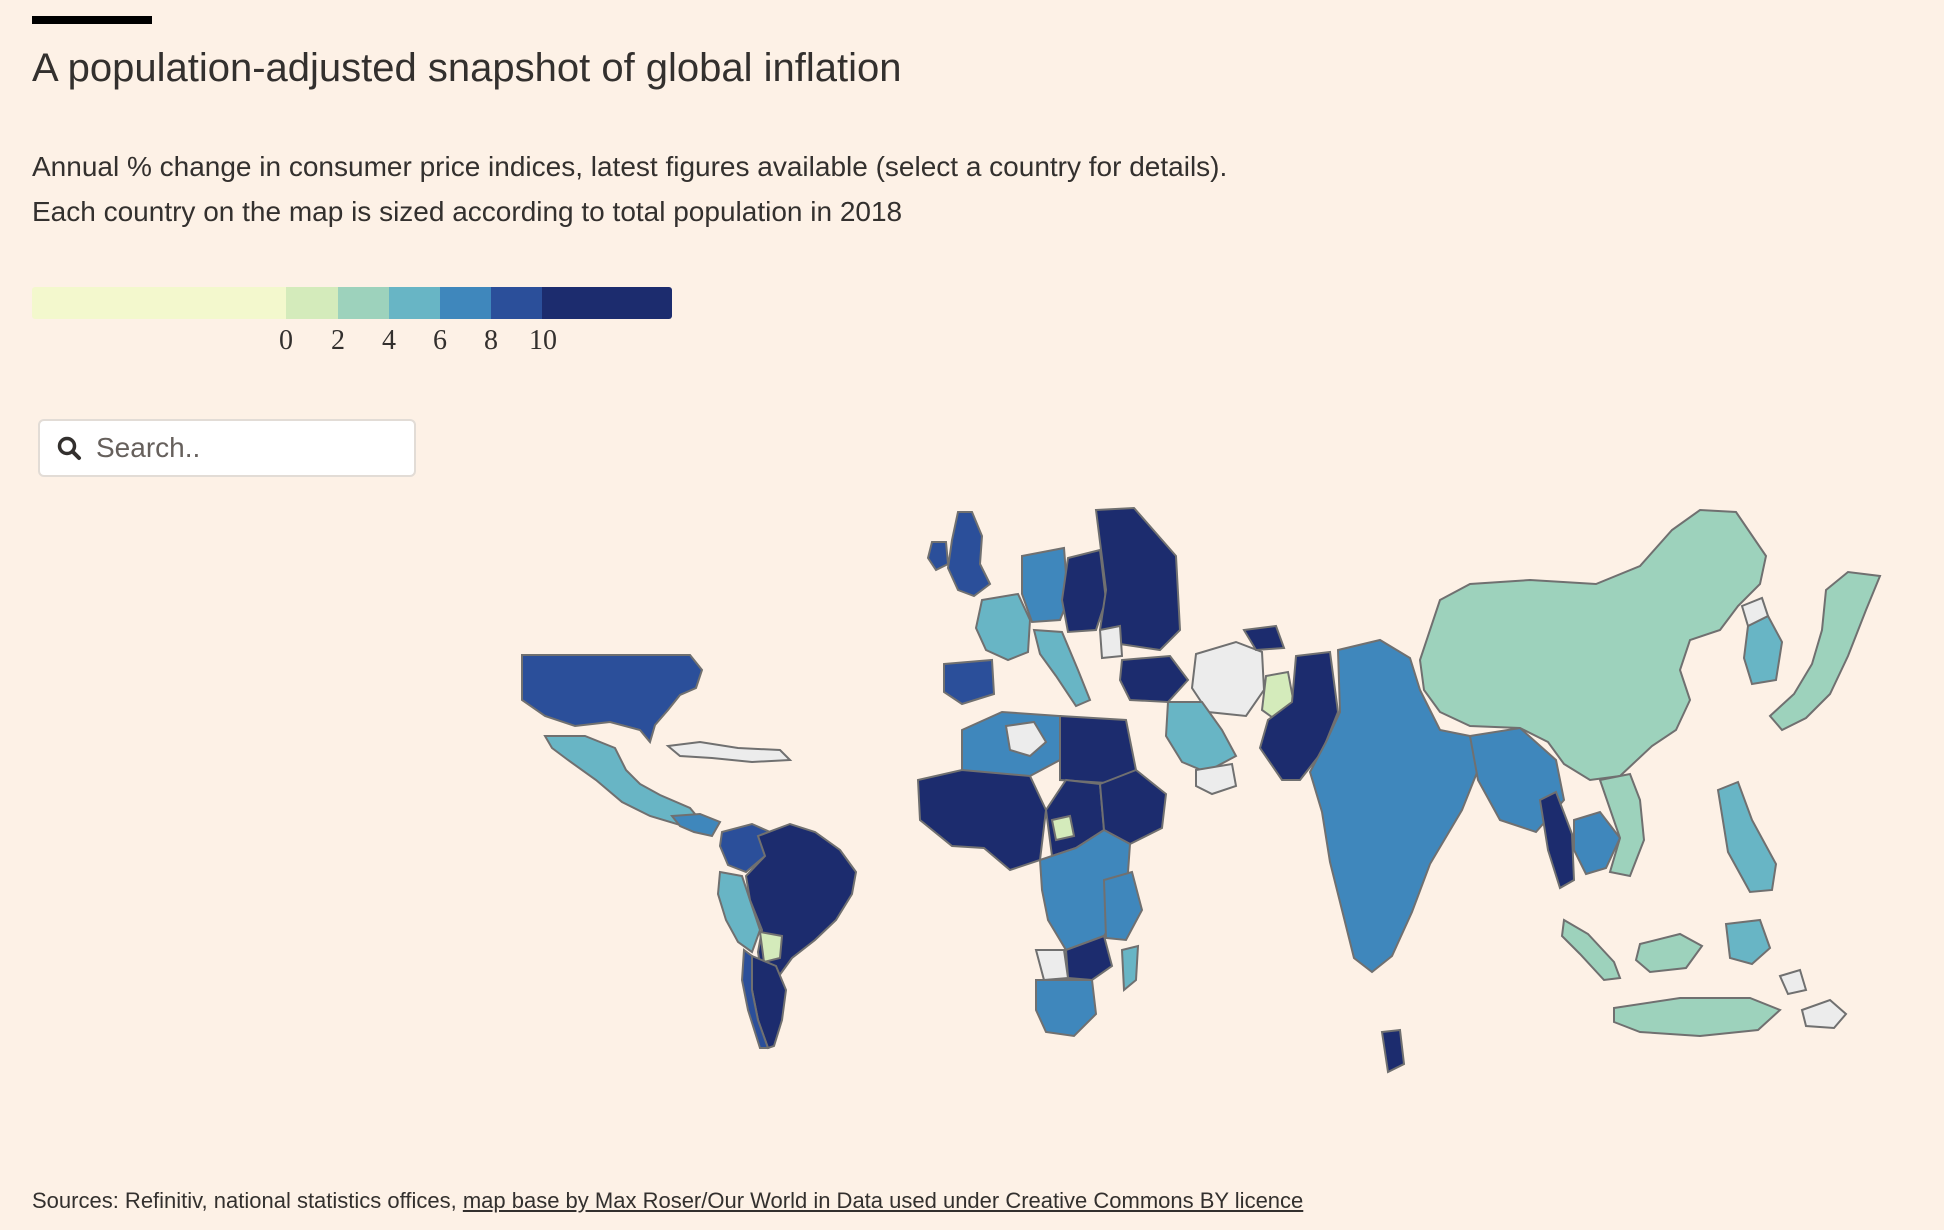 The image size is (1944, 1230). Describe the element at coordinates (1026, 739) in the screenshot. I see `country-algeria-libya` at that location.